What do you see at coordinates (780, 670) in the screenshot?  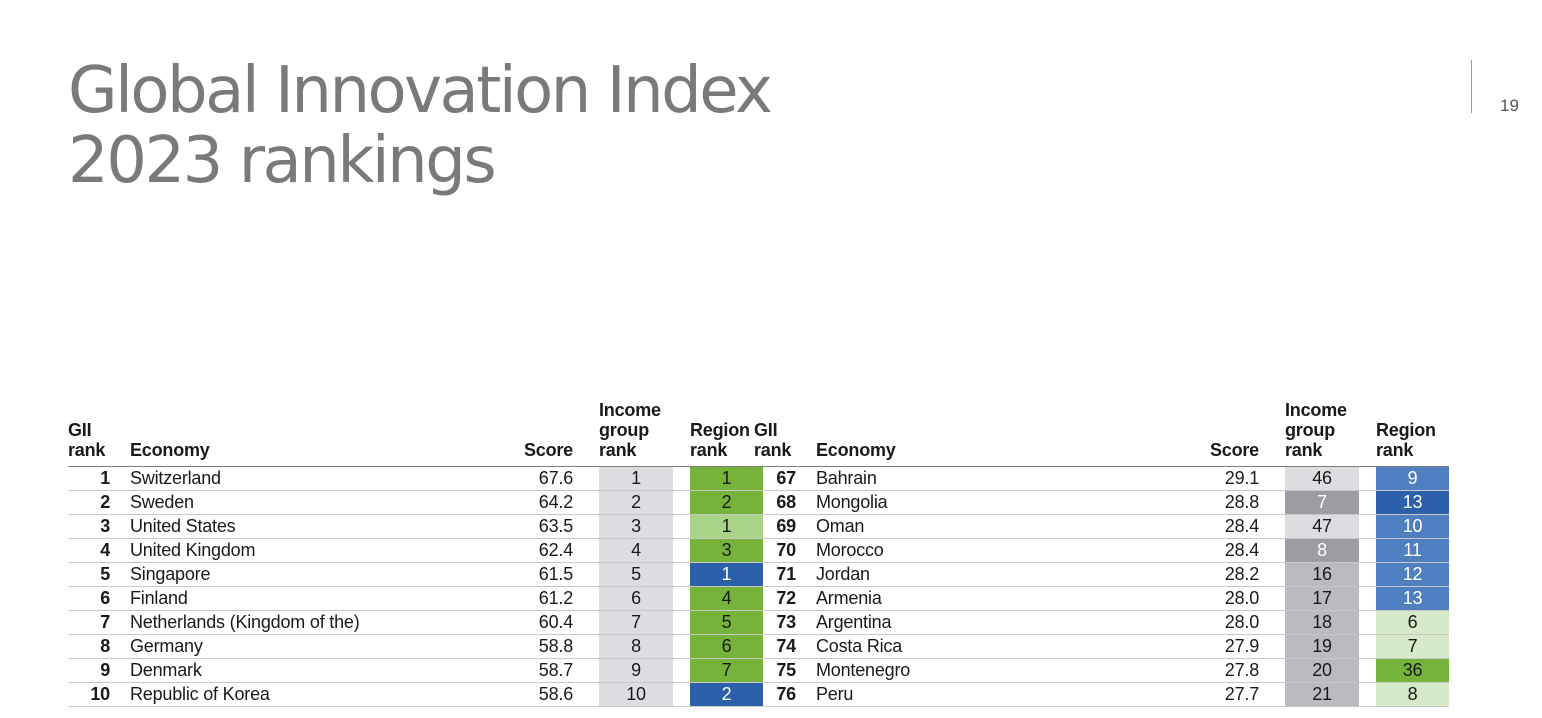 I see `gii-rank-cell: 75` at bounding box center [780, 670].